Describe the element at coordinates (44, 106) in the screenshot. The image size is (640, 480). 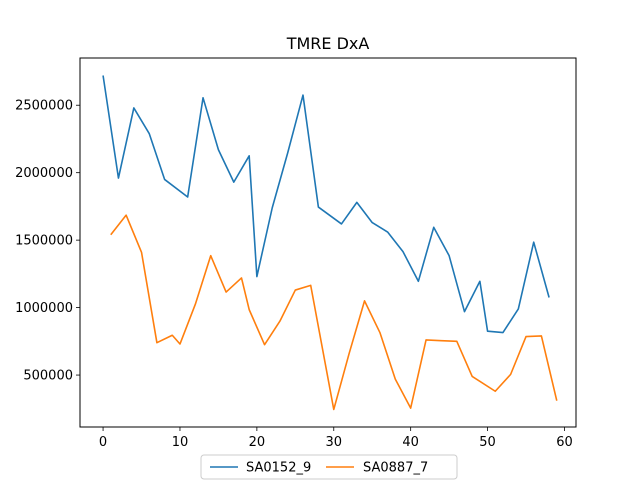
I see `y-tick-label: 2500000` at that location.